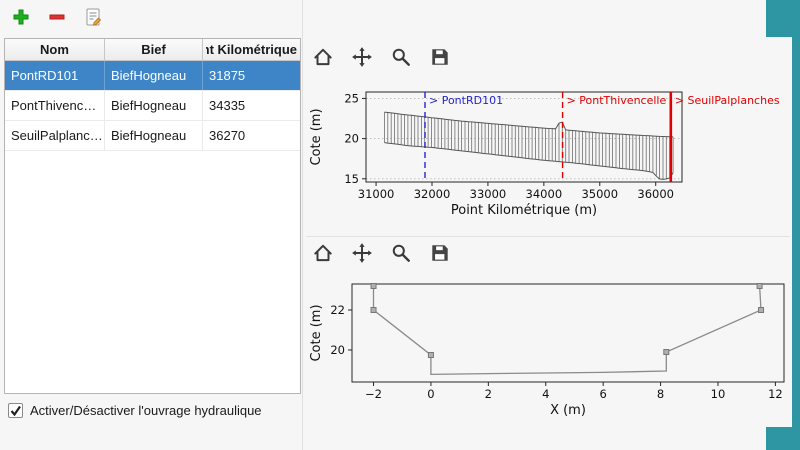 Image resolution: width=800 pixels, height=450 pixels. What do you see at coordinates (381, 253) in the screenshot?
I see `cross-section-toolbar` at bounding box center [381, 253].